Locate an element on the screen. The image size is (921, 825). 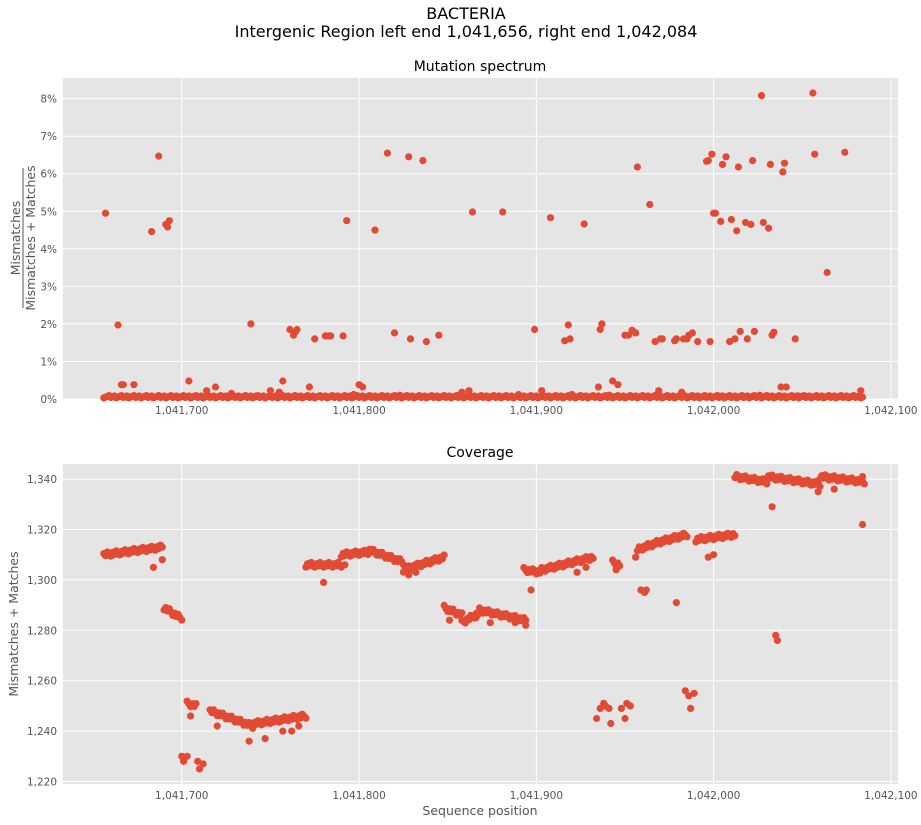
coverage-x-label: Sequence position is located at coordinates (479, 810).